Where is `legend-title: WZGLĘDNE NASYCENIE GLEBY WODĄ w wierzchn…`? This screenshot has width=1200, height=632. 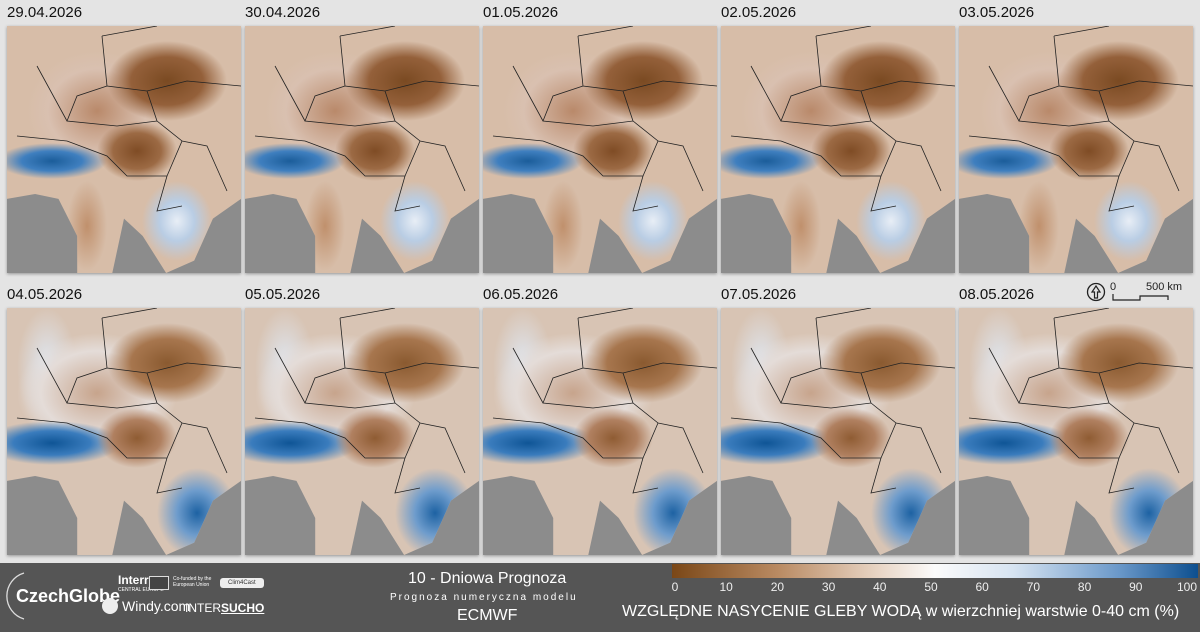
legend-title: WZGLĘDNE NASYCENIE GLEBY WODĄ w wierzchn… is located at coordinates (901, 611).